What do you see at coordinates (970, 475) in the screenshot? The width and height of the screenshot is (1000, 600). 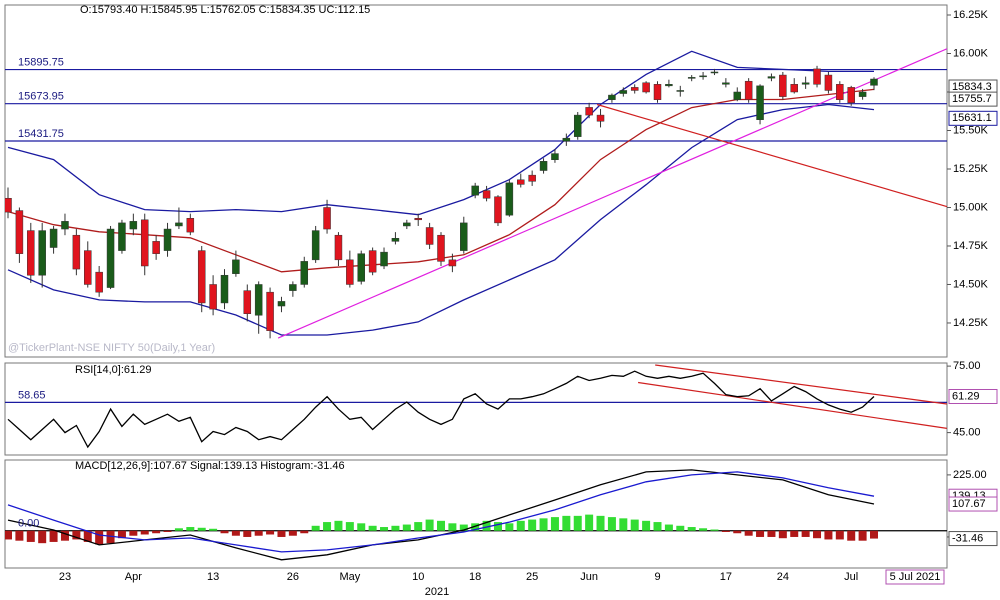 I see `y-tick-label: 225.00` at bounding box center [970, 475].